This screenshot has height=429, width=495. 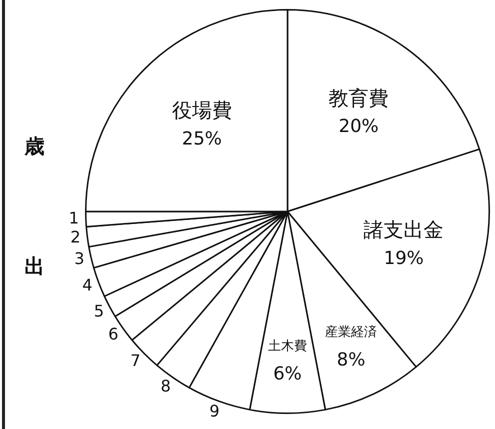 What do you see at coordinates (75, 236) in the screenshot?
I see `slice-label: 2` at bounding box center [75, 236].